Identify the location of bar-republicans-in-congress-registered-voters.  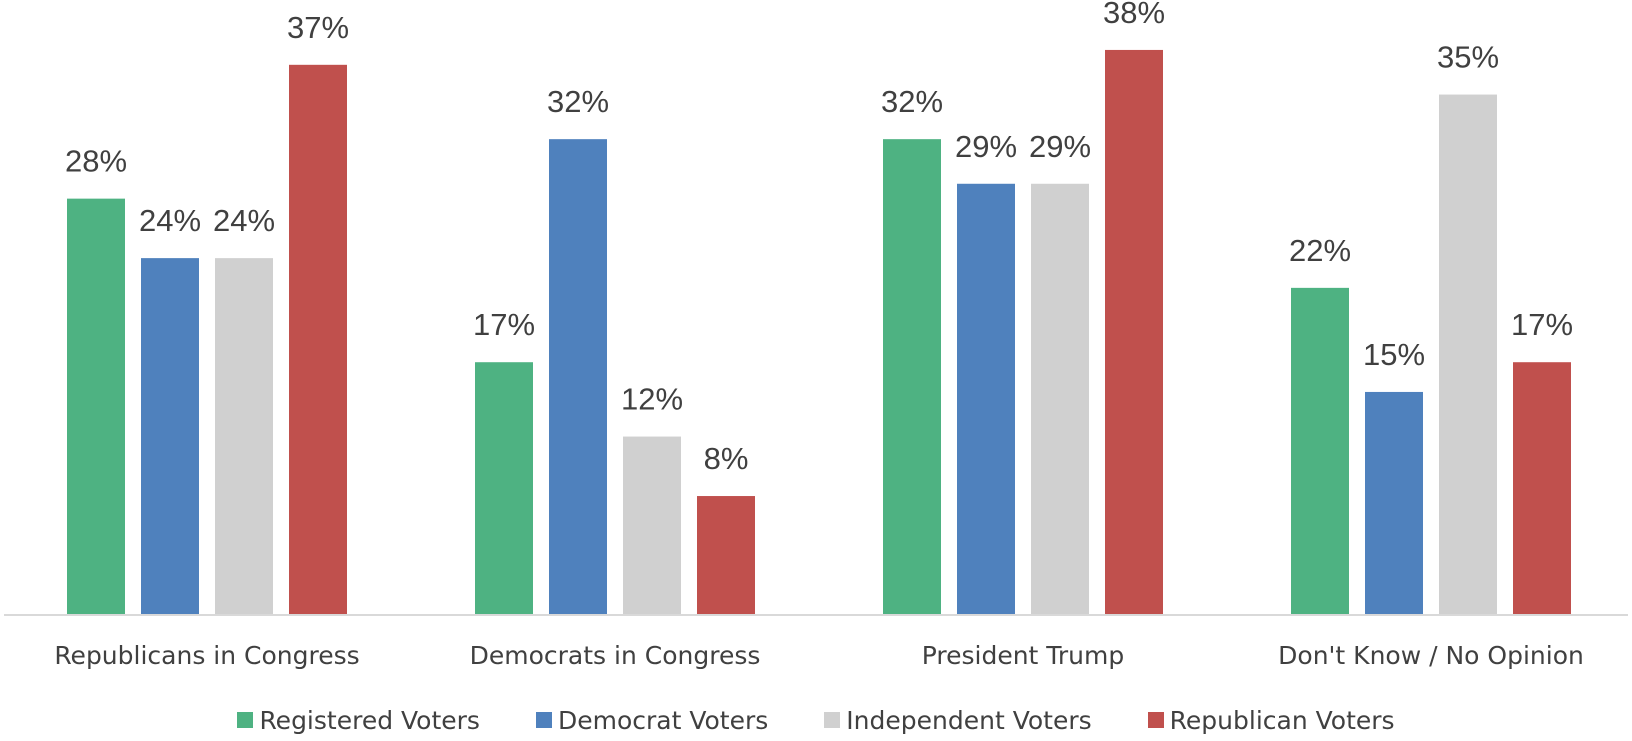
(96, 406).